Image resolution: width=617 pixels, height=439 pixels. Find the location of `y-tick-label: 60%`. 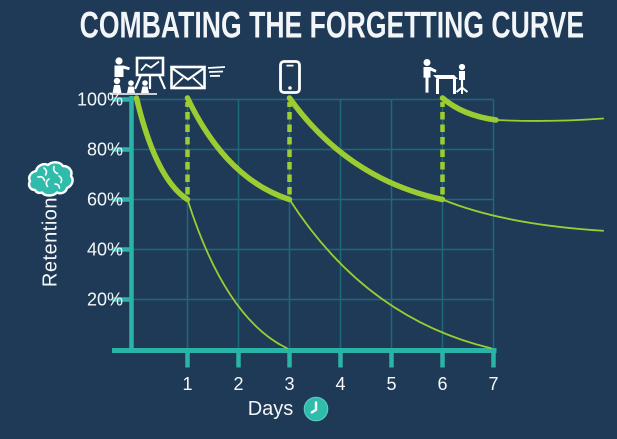

y-tick-label: 60% is located at coordinates (105, 200).